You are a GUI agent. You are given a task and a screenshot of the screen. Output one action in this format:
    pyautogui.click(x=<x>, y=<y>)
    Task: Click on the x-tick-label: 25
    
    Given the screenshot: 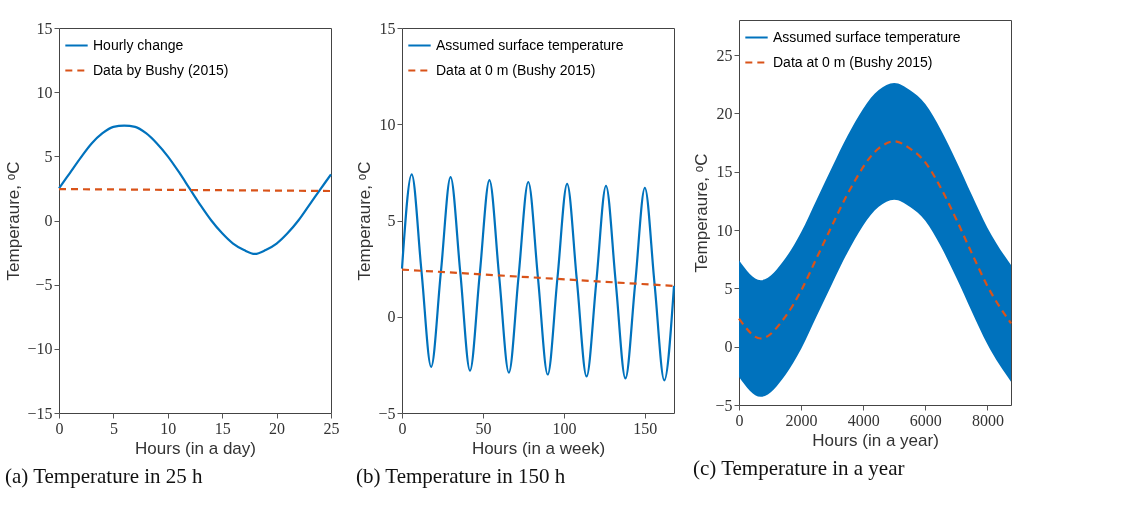 What is the action you would take?
    pyautogui.click(x=331, y=428)
    